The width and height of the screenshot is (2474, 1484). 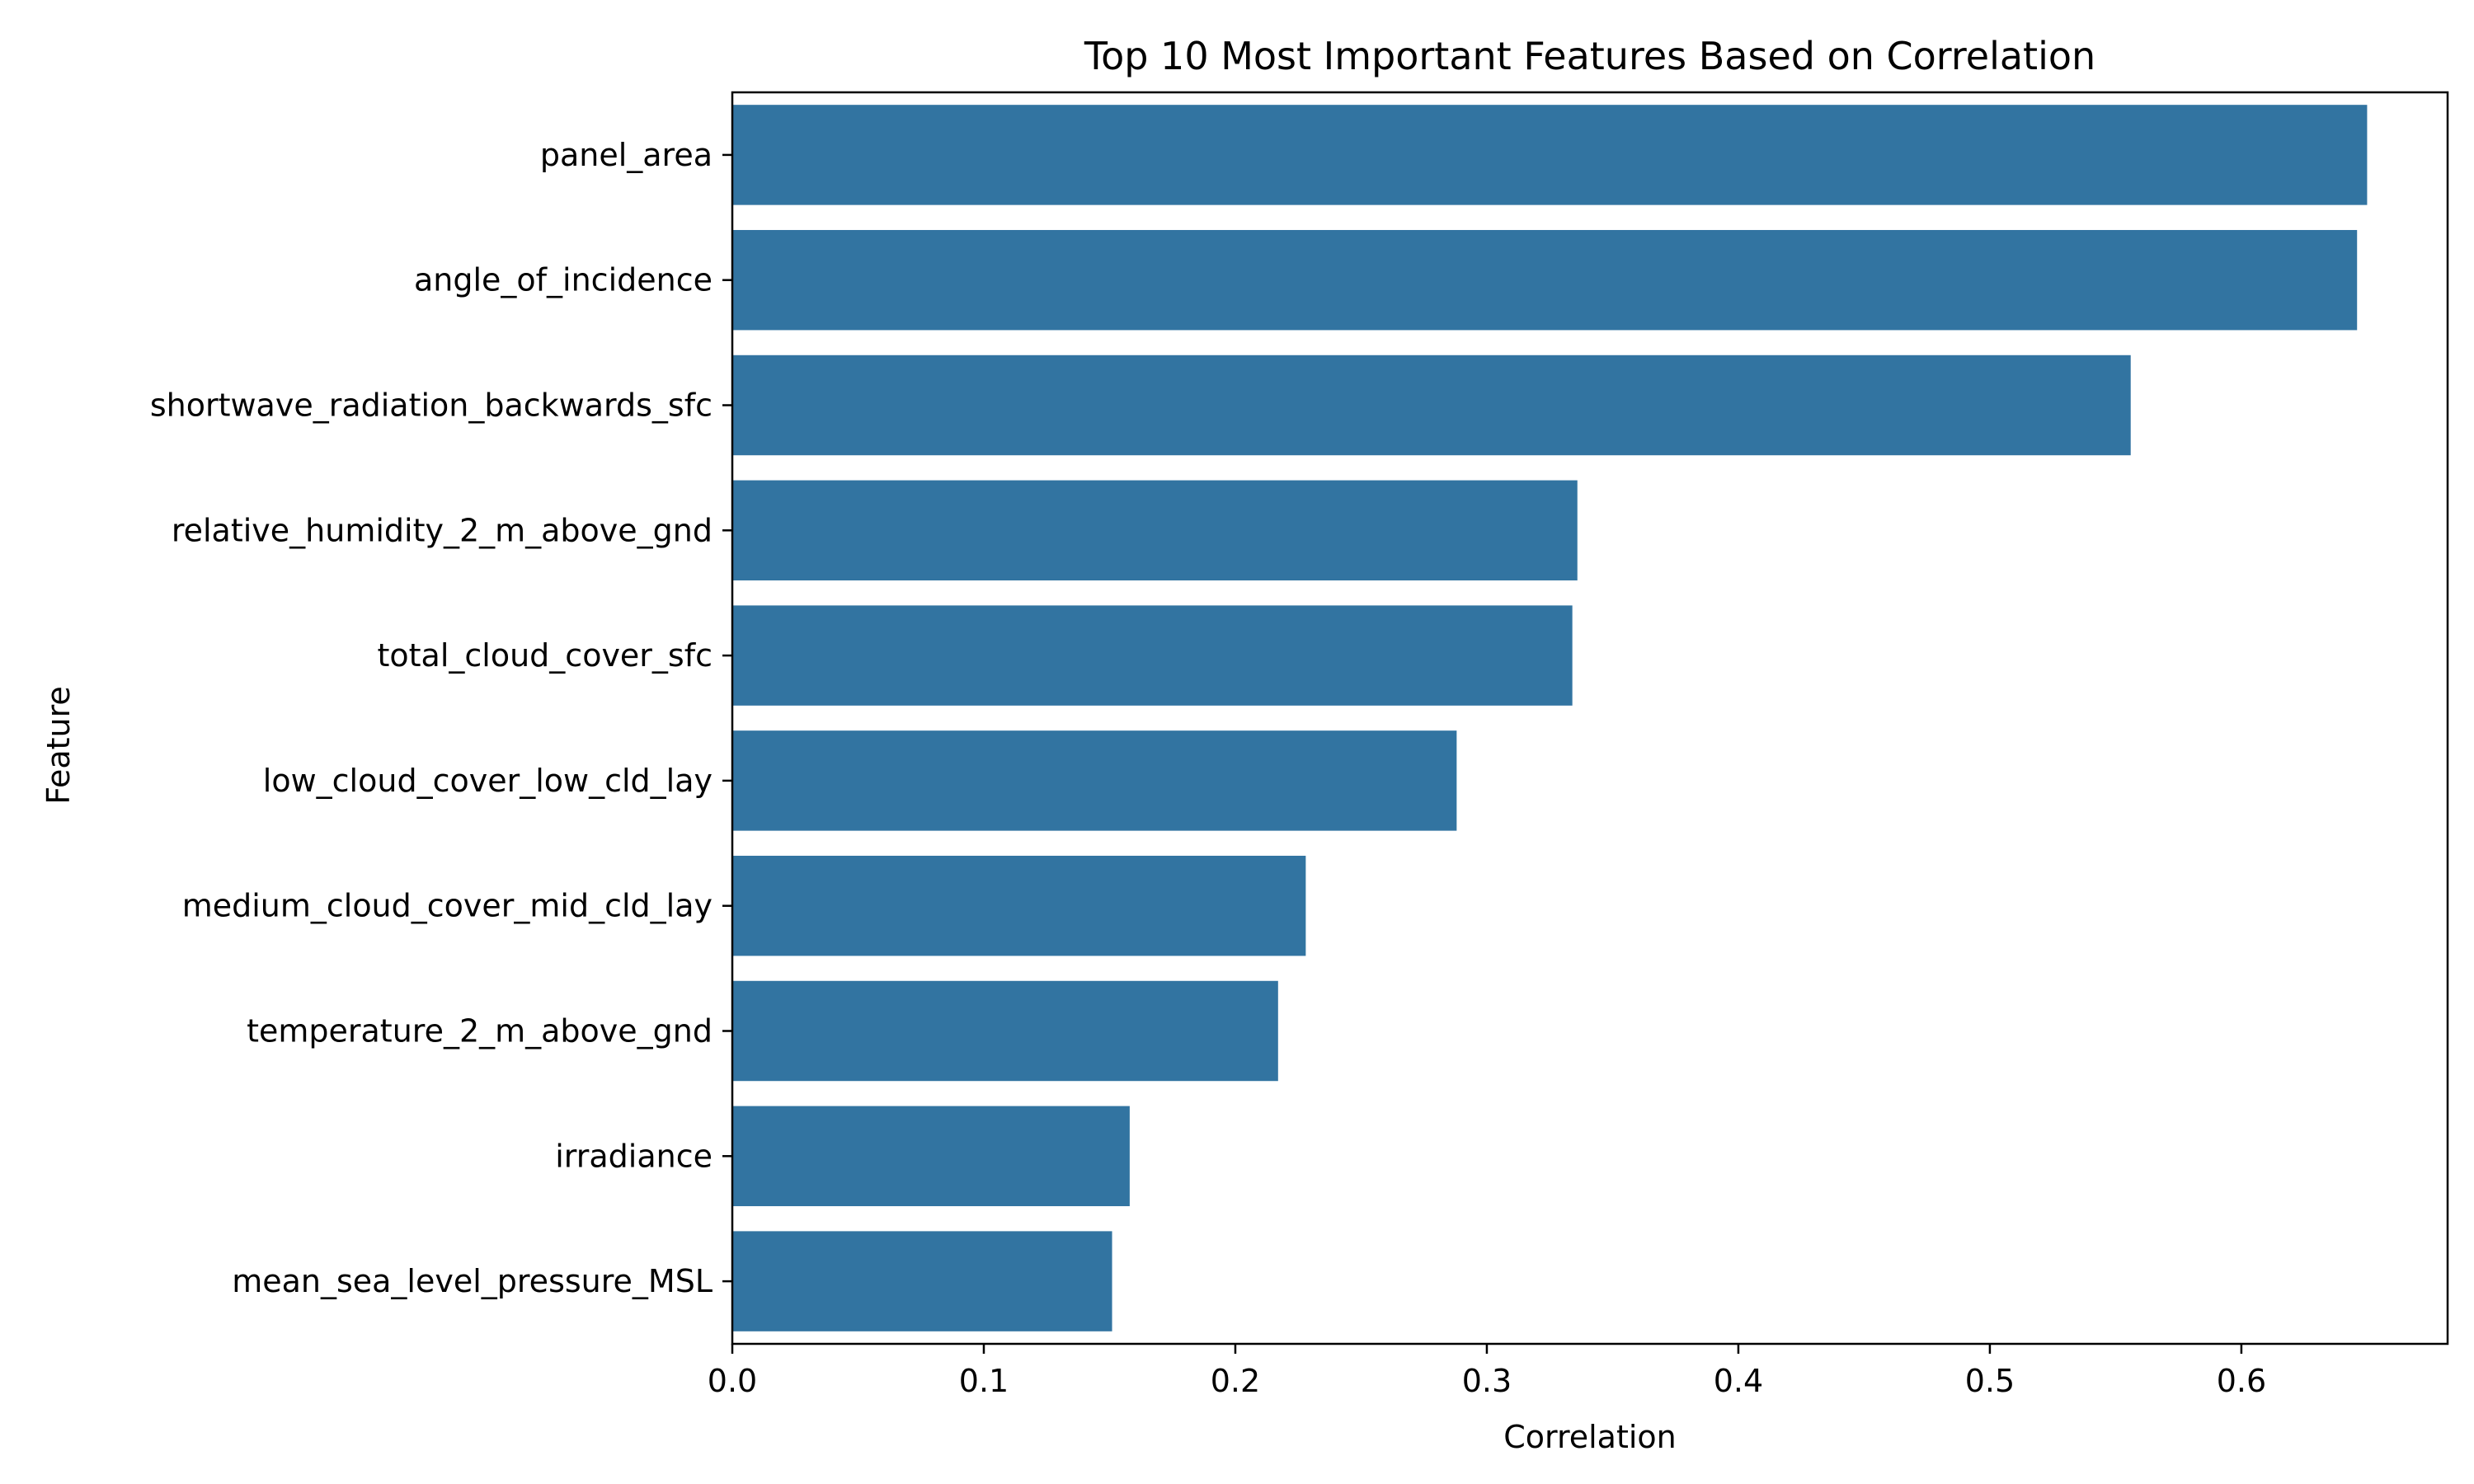 What do you see at coordinates (1590, 1437) in the screenshot?
I see `x-axis-label: Correlation` at bounding box center [1590, 1437].